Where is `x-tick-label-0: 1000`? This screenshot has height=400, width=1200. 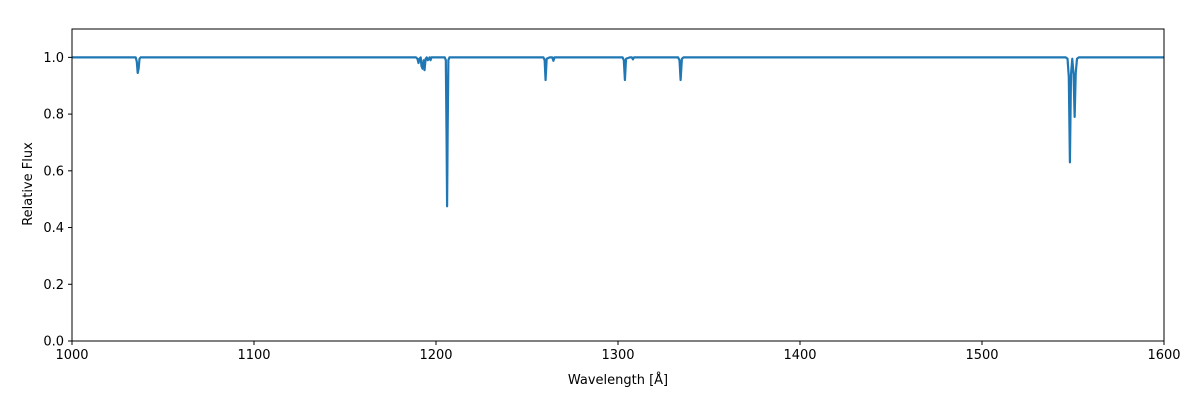 x-tick-label-0: 1000 is located at coordinates (71, 355).